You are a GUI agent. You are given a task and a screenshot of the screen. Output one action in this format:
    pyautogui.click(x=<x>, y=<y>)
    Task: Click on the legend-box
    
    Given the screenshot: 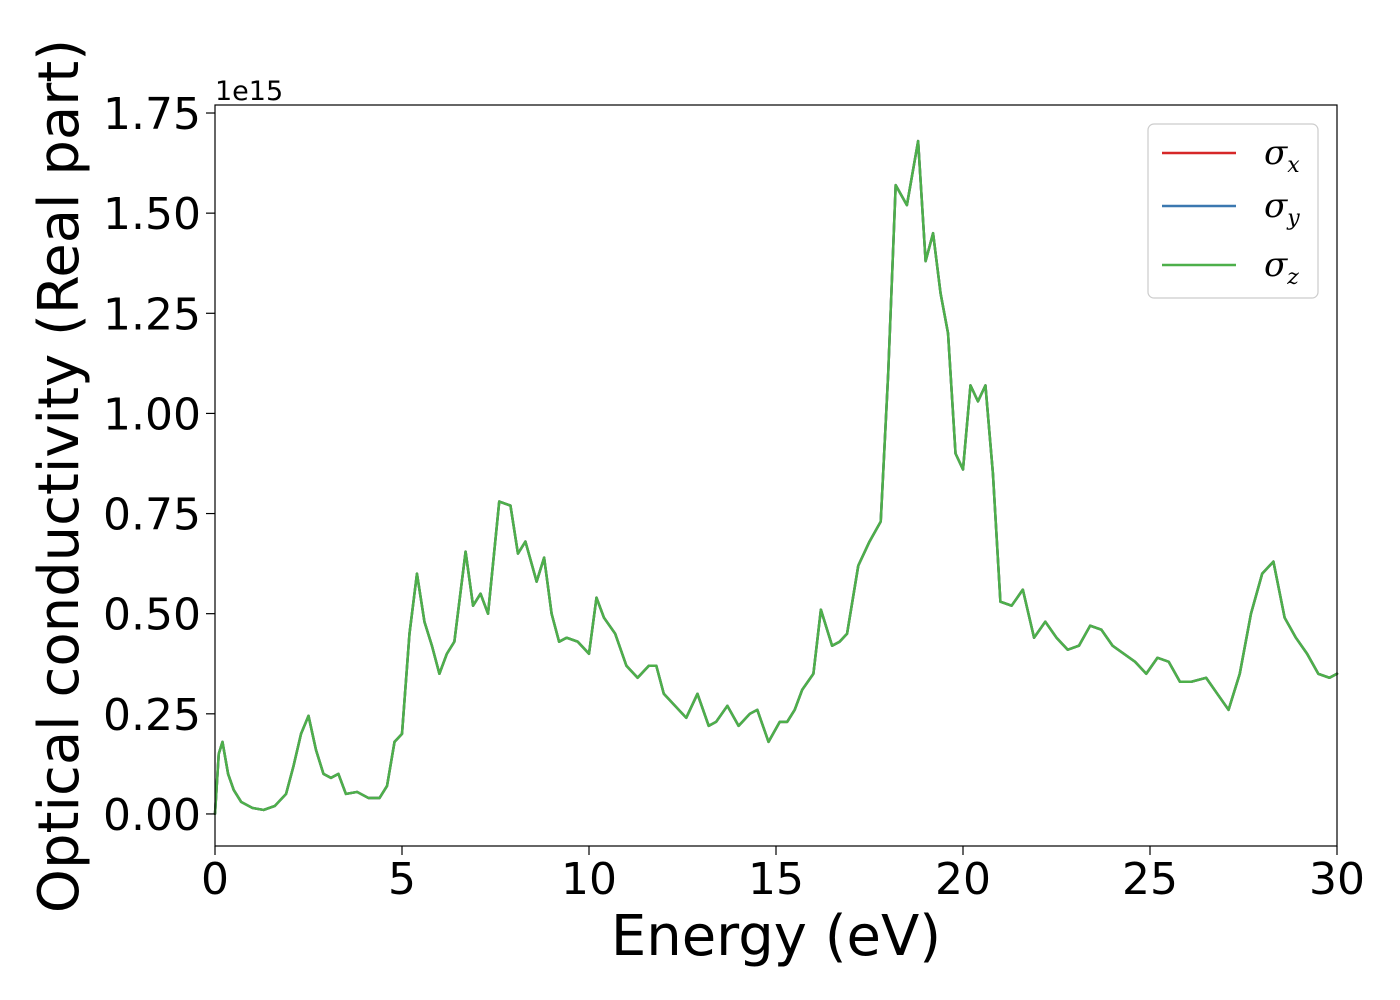 What is the action you would take?
    pyautogui.click(x=1233, y=211)
    